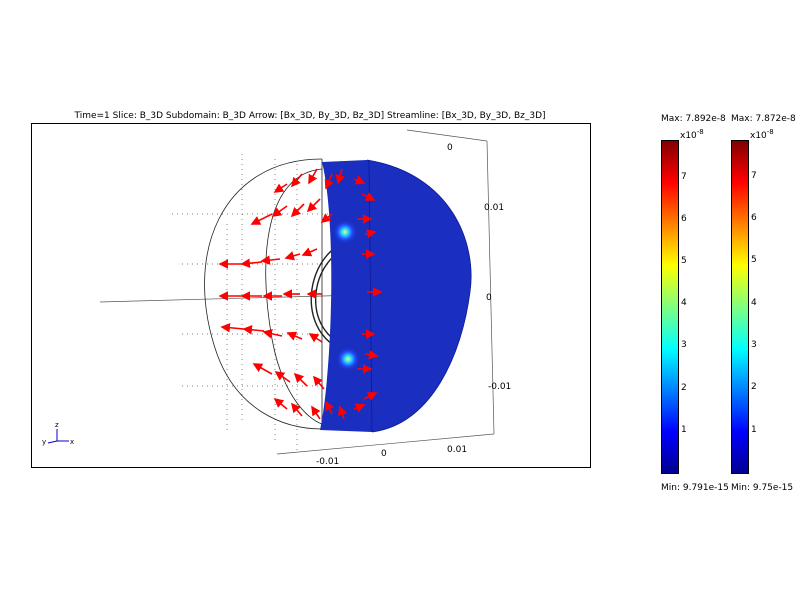 This screenshot has height=600, width=800. What do you see at coordinates (684, 176) in the screenshot?
I see `colorbar-1-tick-7: 7` at bounding box center [684, 176].